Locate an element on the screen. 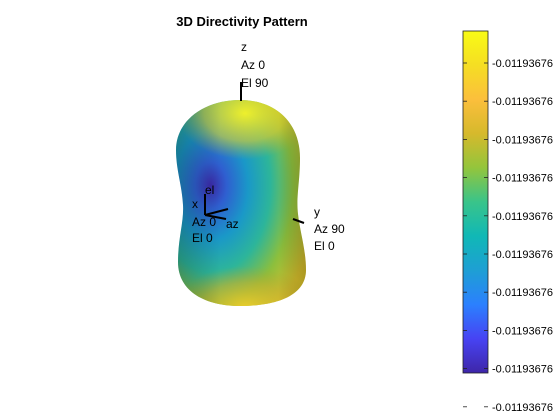 The width and height of the screenshot is (560, 420). z-axis-az: Az 0 is located at coordinates (253, 65).